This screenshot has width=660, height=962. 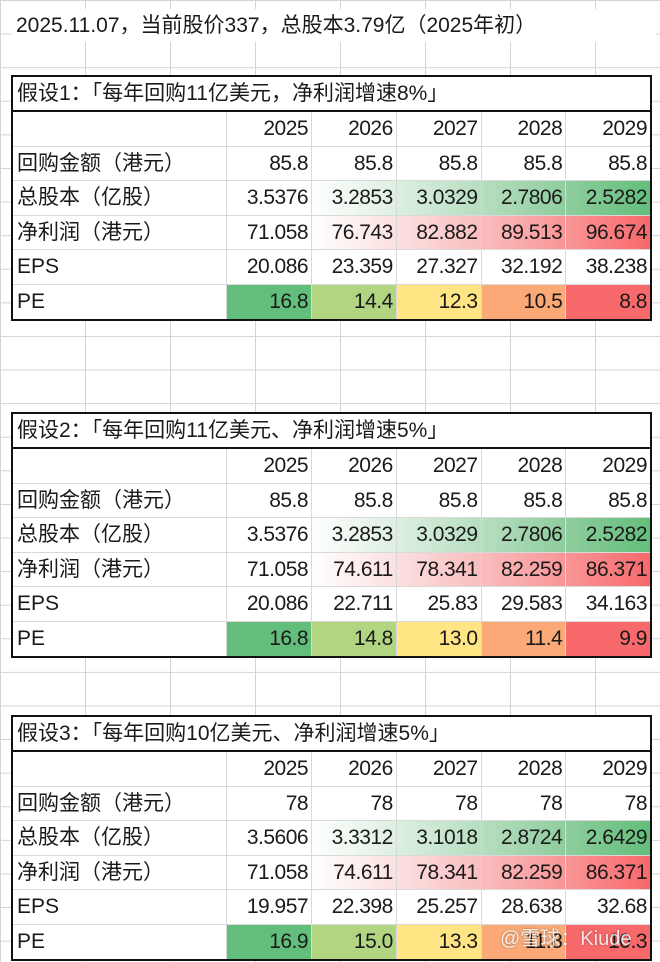 I want to click on scenario-title: 假设1：「每年回购11亿美元，净利润增速8%」, so click(x=331, y=94).